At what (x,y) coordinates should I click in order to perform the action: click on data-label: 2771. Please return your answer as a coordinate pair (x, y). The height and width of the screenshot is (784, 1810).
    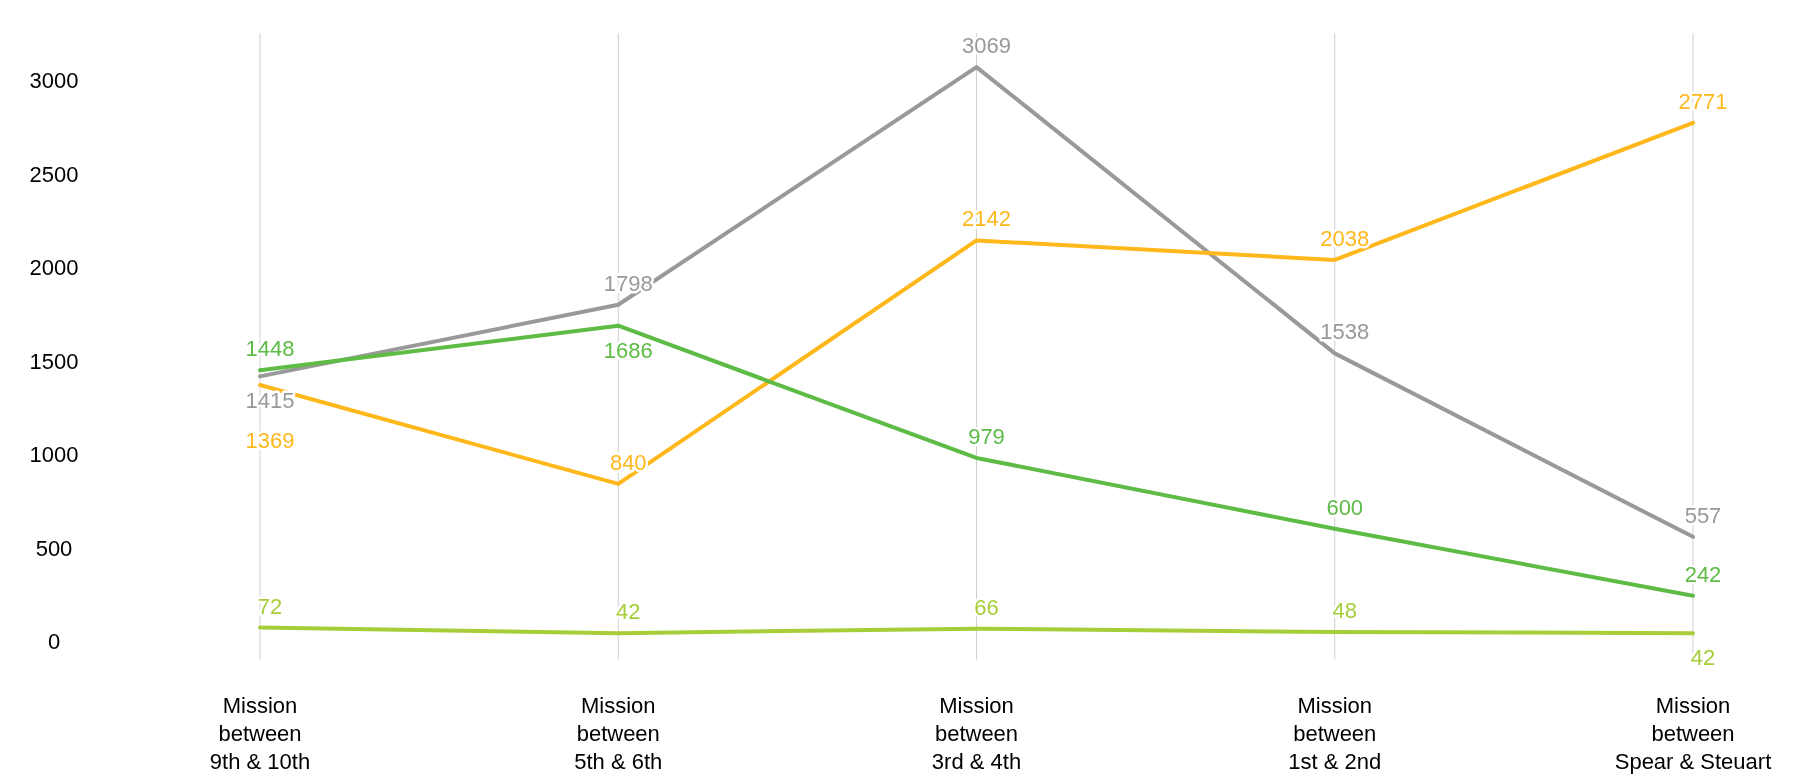
    Looking at the image, I should click on (1703, 101).